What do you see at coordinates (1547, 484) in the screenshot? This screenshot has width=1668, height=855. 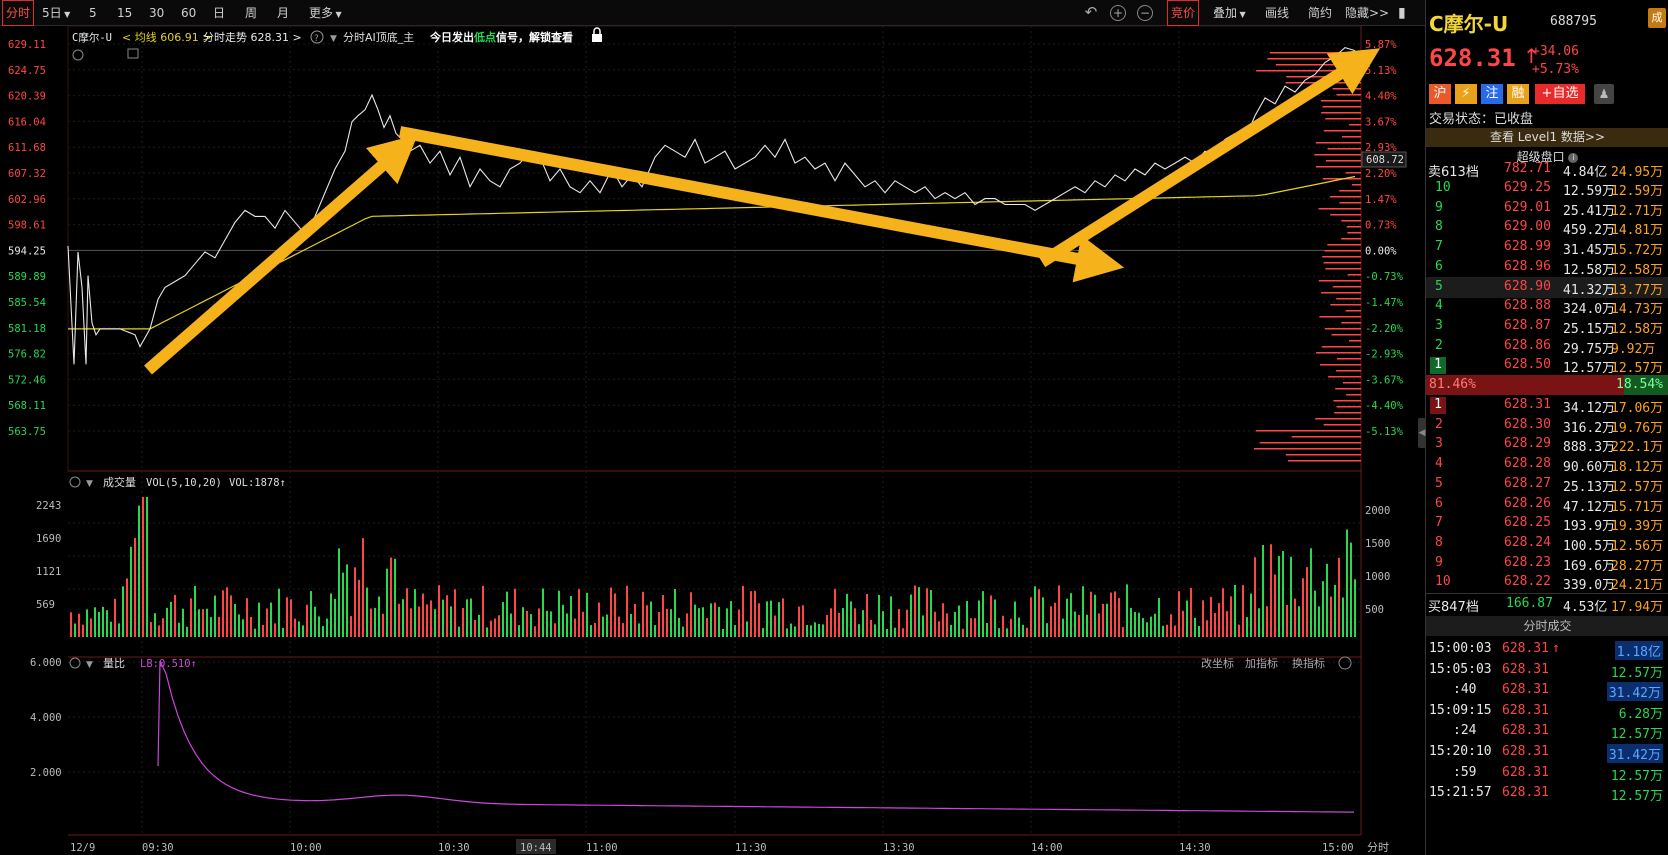 I see `bid-level-row: 5 628.27 25.13万 12.57万` at bounding box center [1547, 484].